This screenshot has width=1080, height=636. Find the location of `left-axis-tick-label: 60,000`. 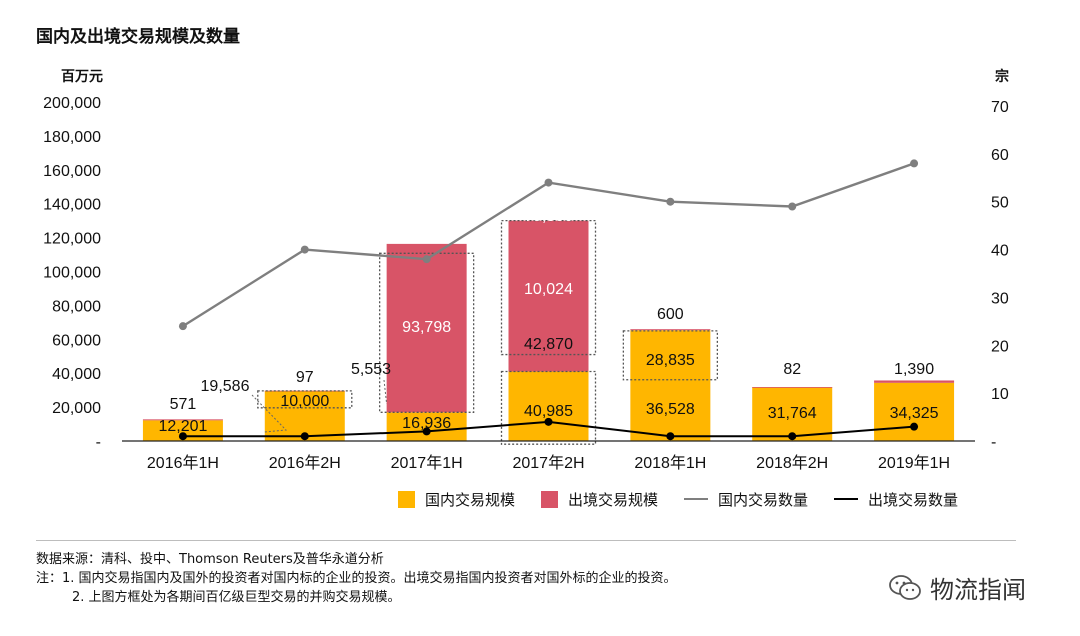

left-axis-tick-label: 60,000 is located at coordinates (76, 340).